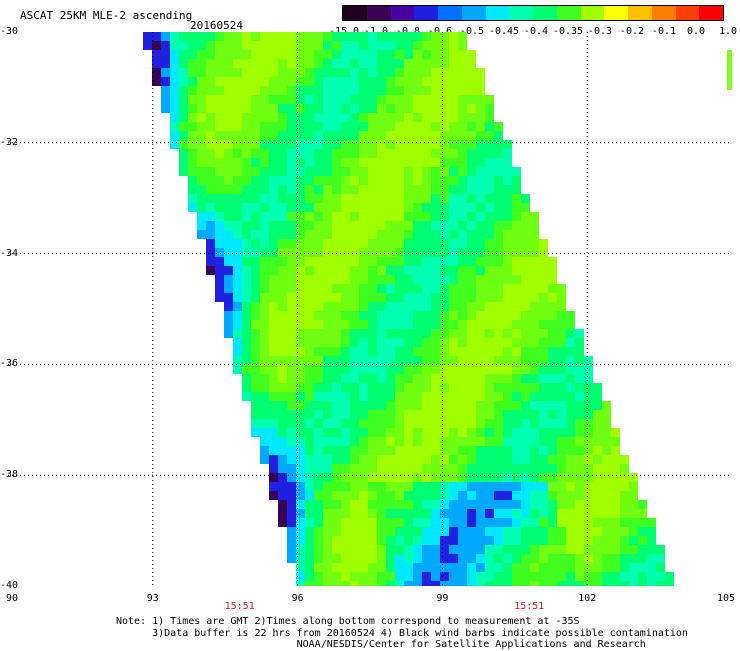 The image size is (740, 651). Describe the element at coordinates (568, 31) in the screenshot. I see `colorbar-label: -0.35` at that location.